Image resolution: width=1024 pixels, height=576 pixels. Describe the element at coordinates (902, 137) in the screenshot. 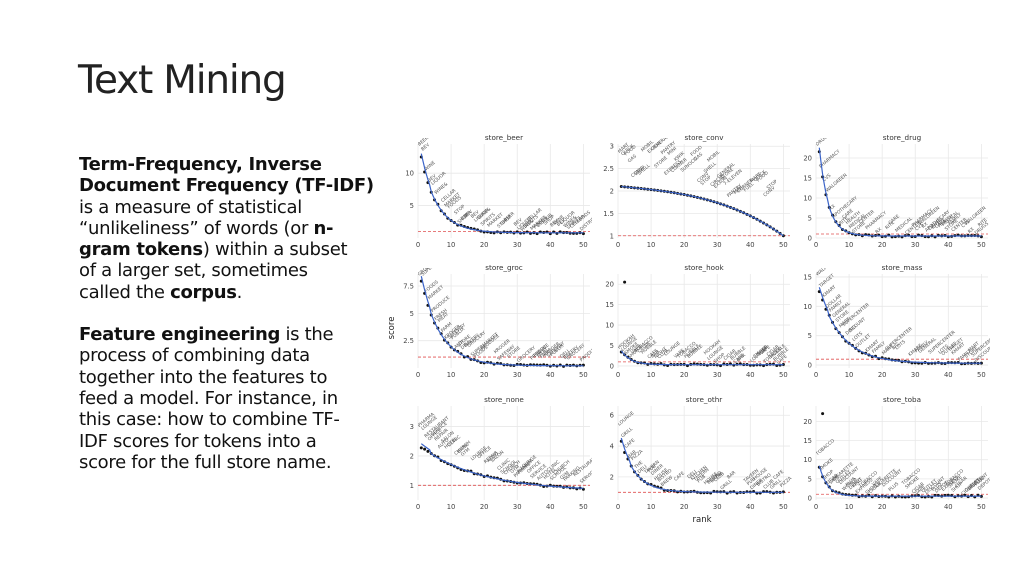

I see `facet-title: store_drug` at that location.